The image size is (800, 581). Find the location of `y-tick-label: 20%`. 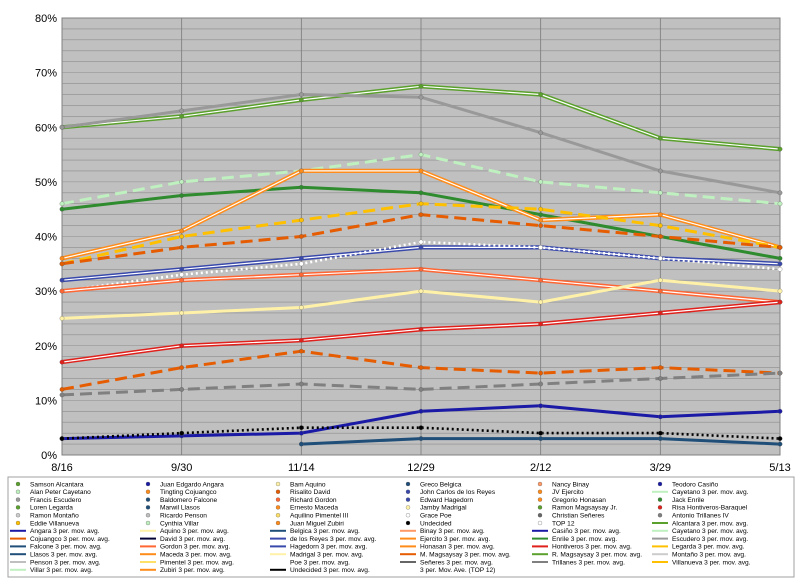

y-tick-label: 20% is located at coordinates (46, 347).